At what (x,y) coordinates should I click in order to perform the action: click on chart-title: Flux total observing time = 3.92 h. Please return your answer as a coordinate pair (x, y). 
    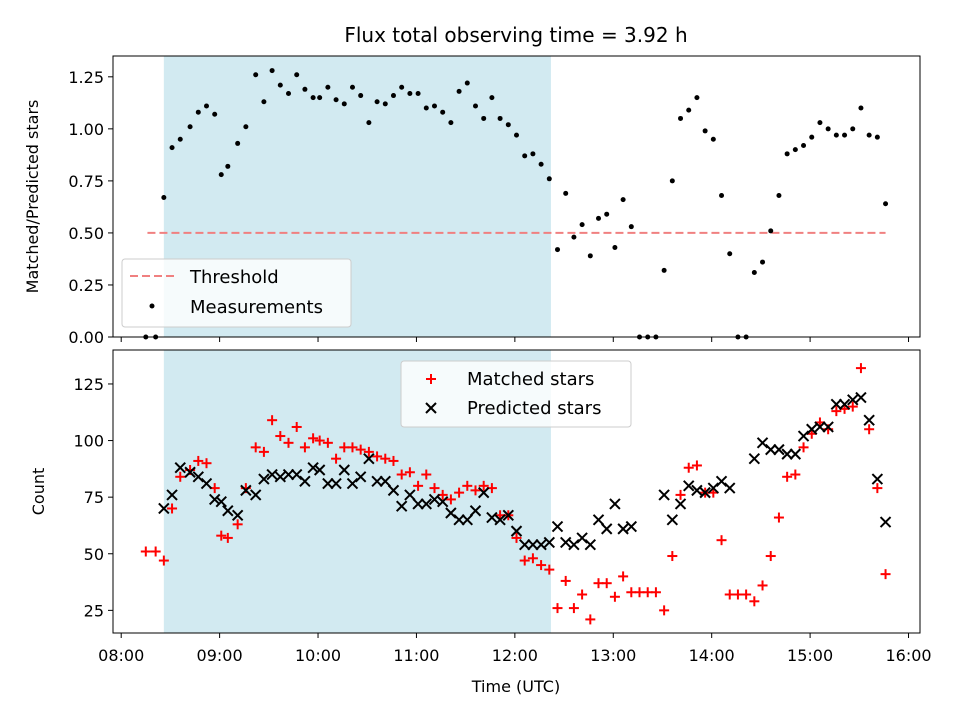
    Looking at the image, I should click on (515, 35).